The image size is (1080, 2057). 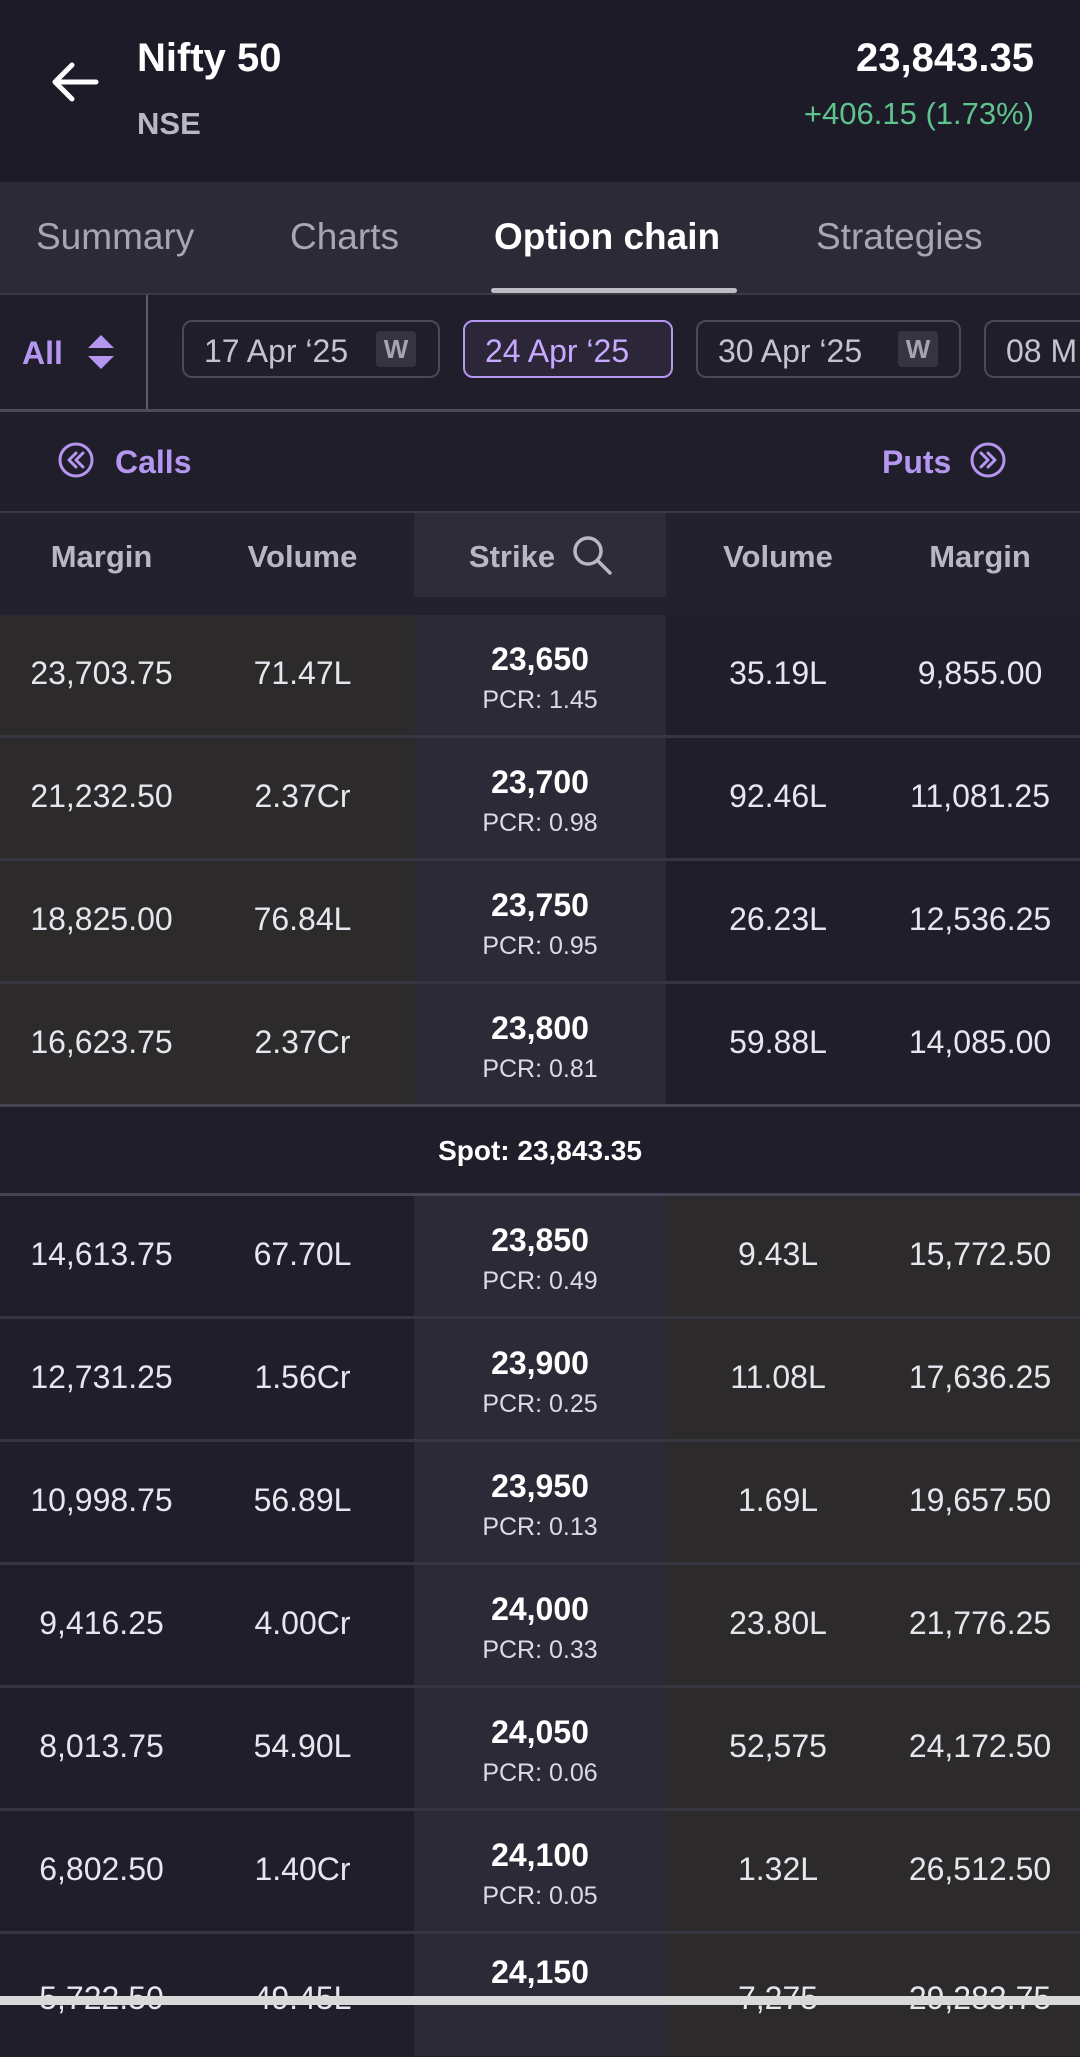 I want to click on all-filter-button: All, so click(x=42, y=353).